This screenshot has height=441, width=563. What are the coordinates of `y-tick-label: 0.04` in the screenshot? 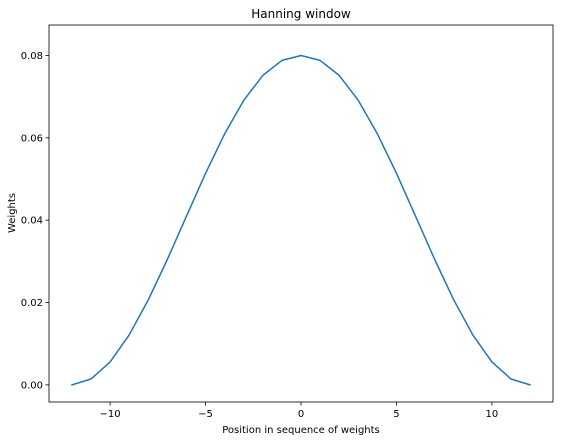 It's located at (32, 221).